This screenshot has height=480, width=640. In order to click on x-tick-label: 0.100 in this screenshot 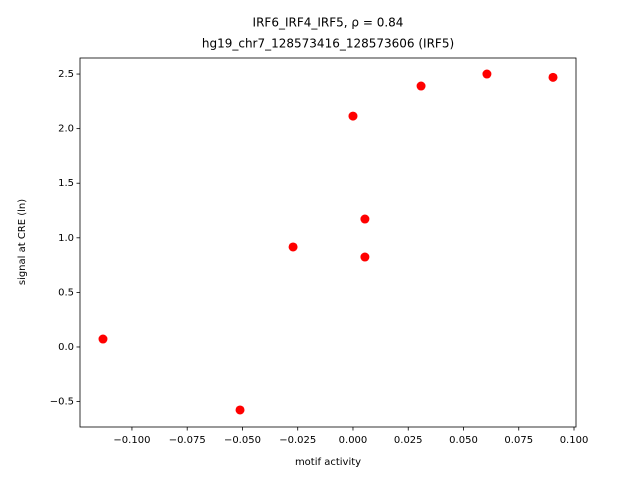, I will do `click(574, 440)`.